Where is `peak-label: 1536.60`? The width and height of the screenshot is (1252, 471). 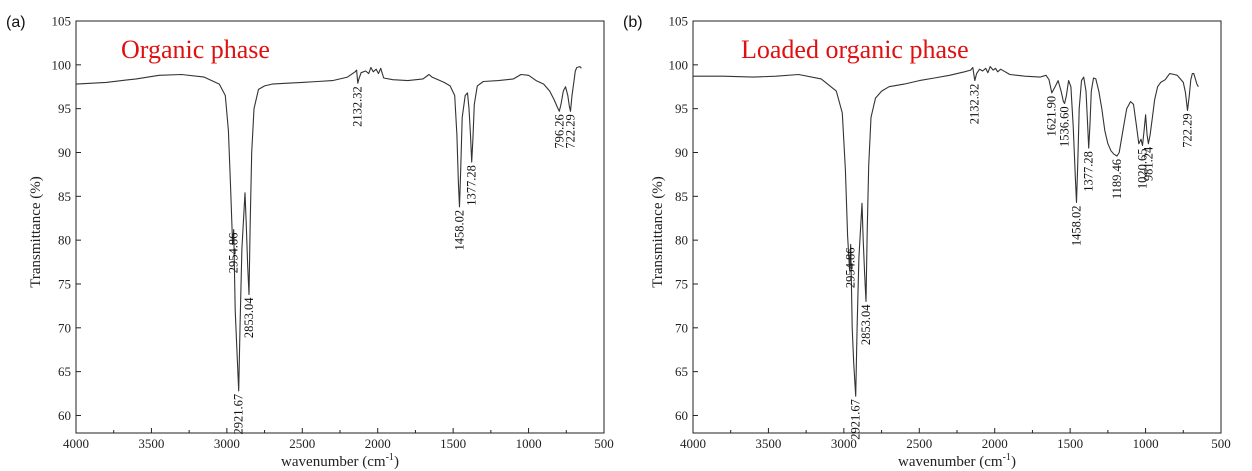 peak-label: 1536.60 is located at coordinates (1065, 126).